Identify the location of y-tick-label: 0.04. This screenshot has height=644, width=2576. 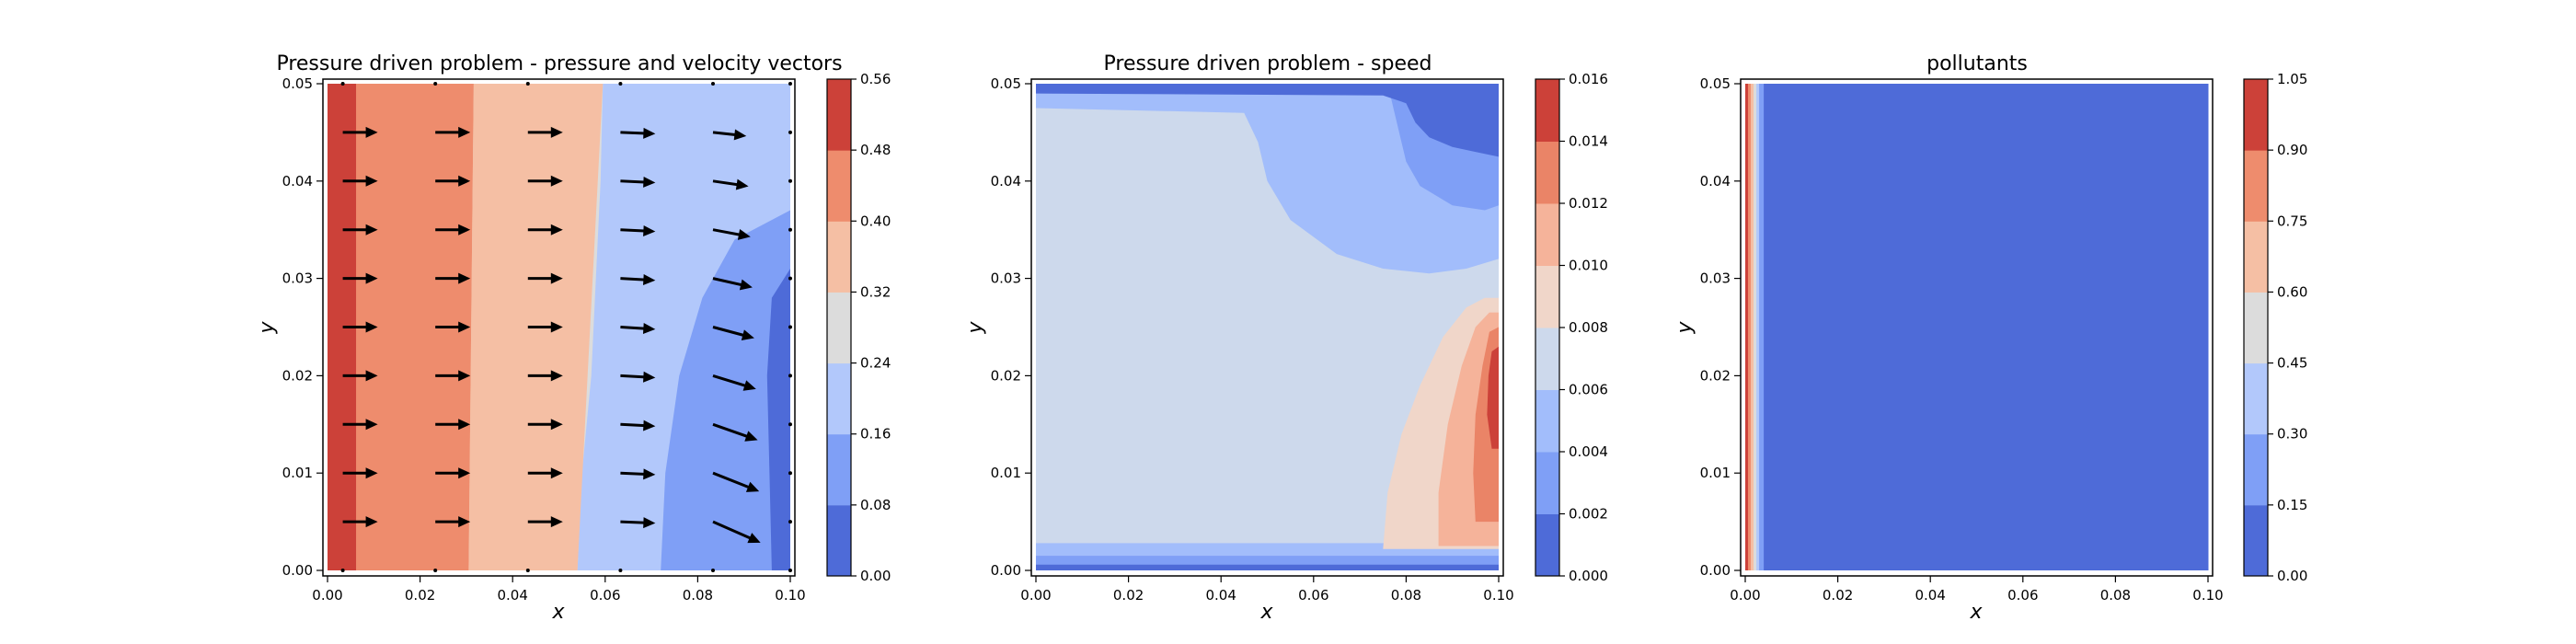
(1715, 181).